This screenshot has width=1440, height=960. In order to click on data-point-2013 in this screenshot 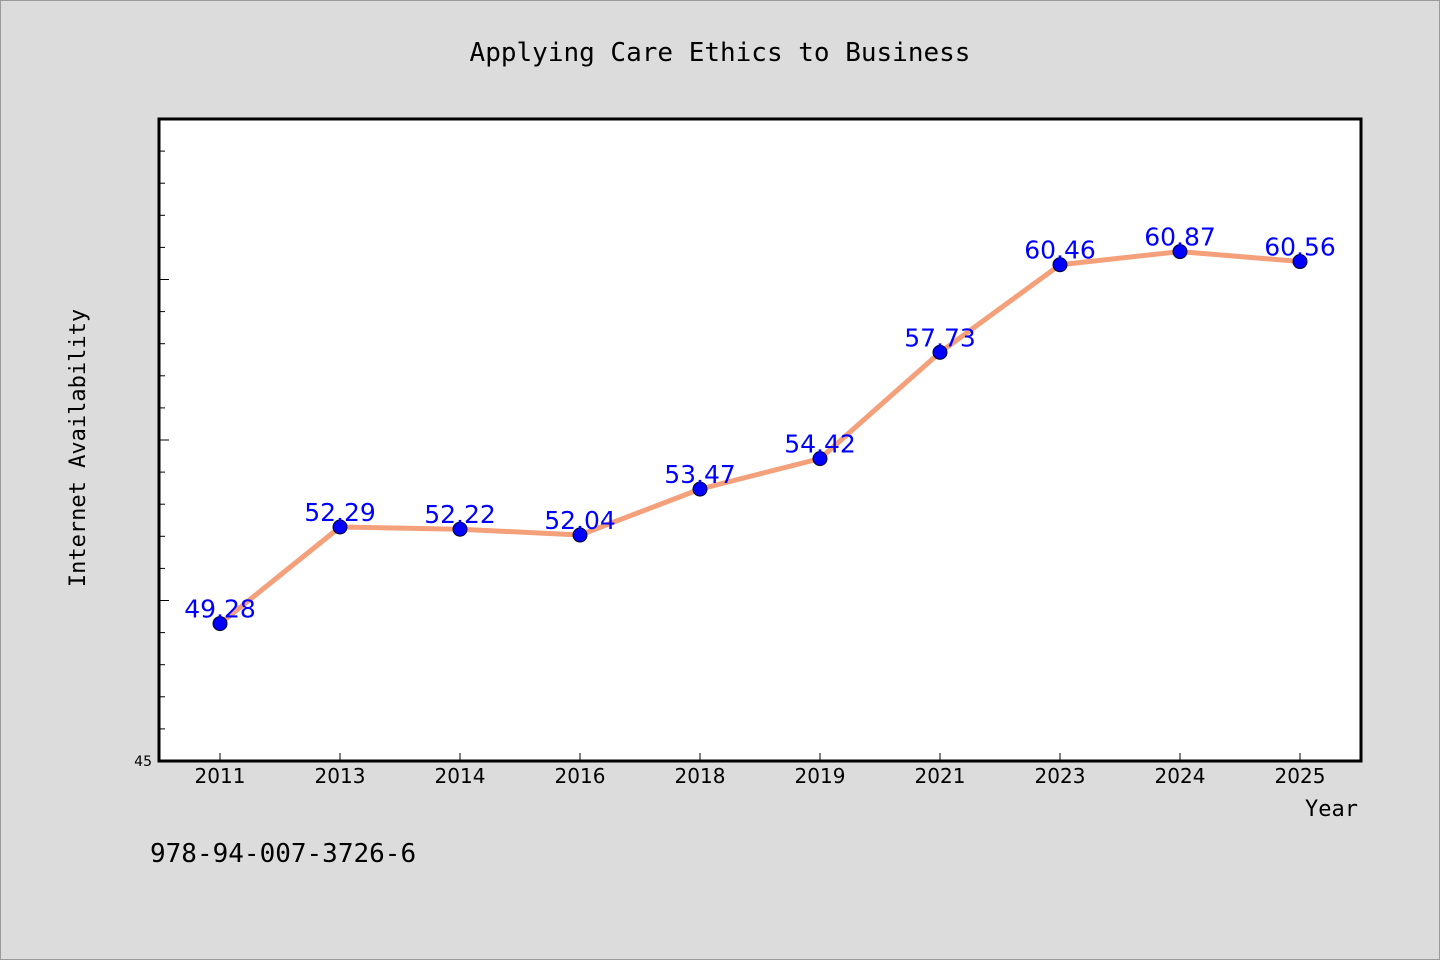, I will do `click(340, 527)`.